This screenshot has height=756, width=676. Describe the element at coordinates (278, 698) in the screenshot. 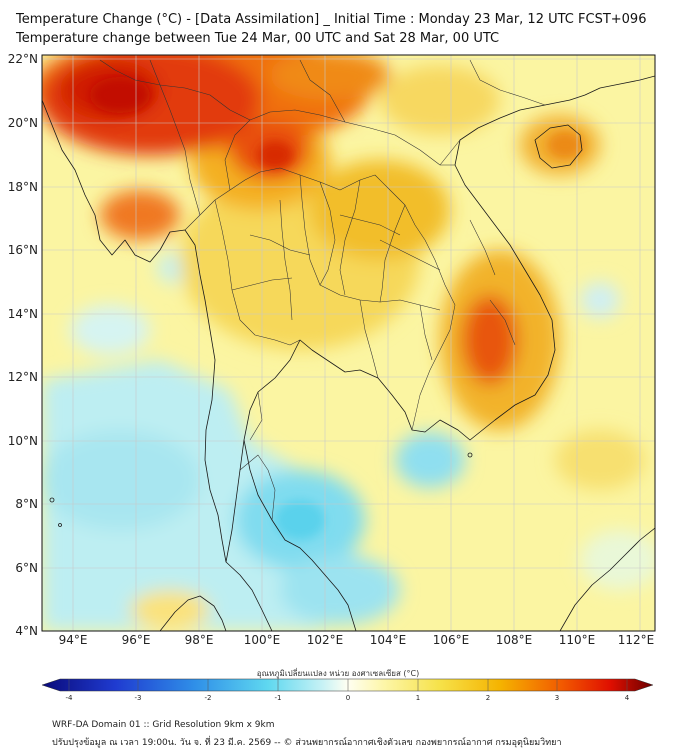

I see `colorbar-tick: -1` at that location.